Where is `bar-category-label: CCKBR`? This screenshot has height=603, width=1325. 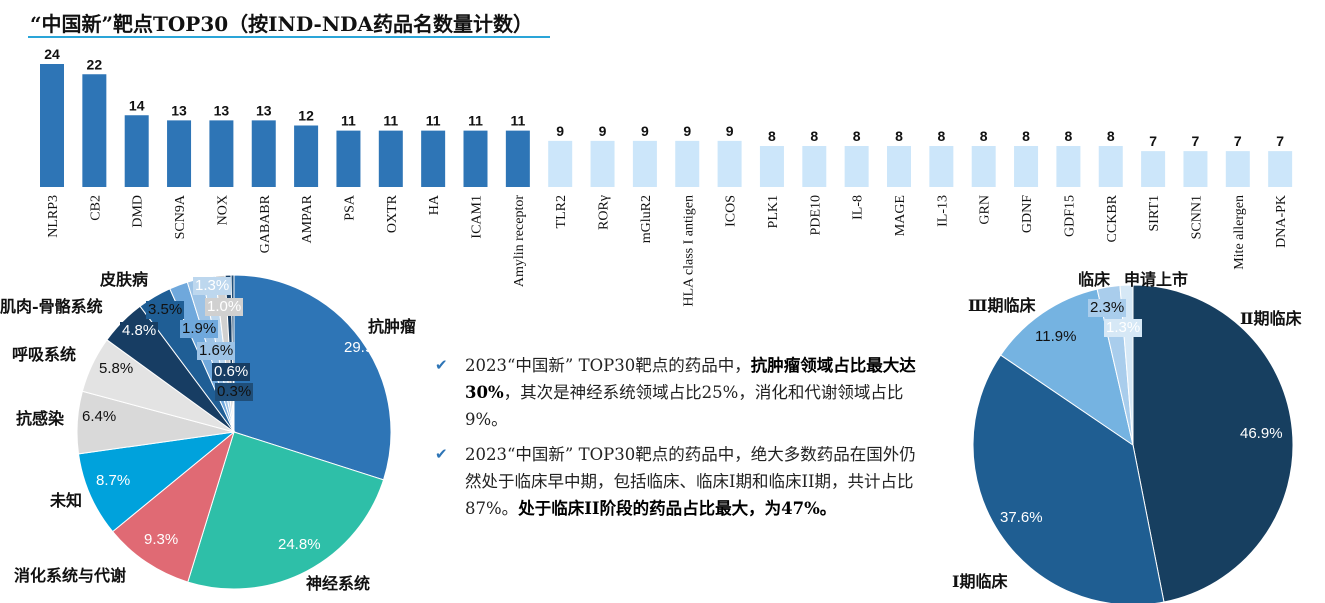 bar-category-label: CCKBR is located at coordinates (1112, 218).